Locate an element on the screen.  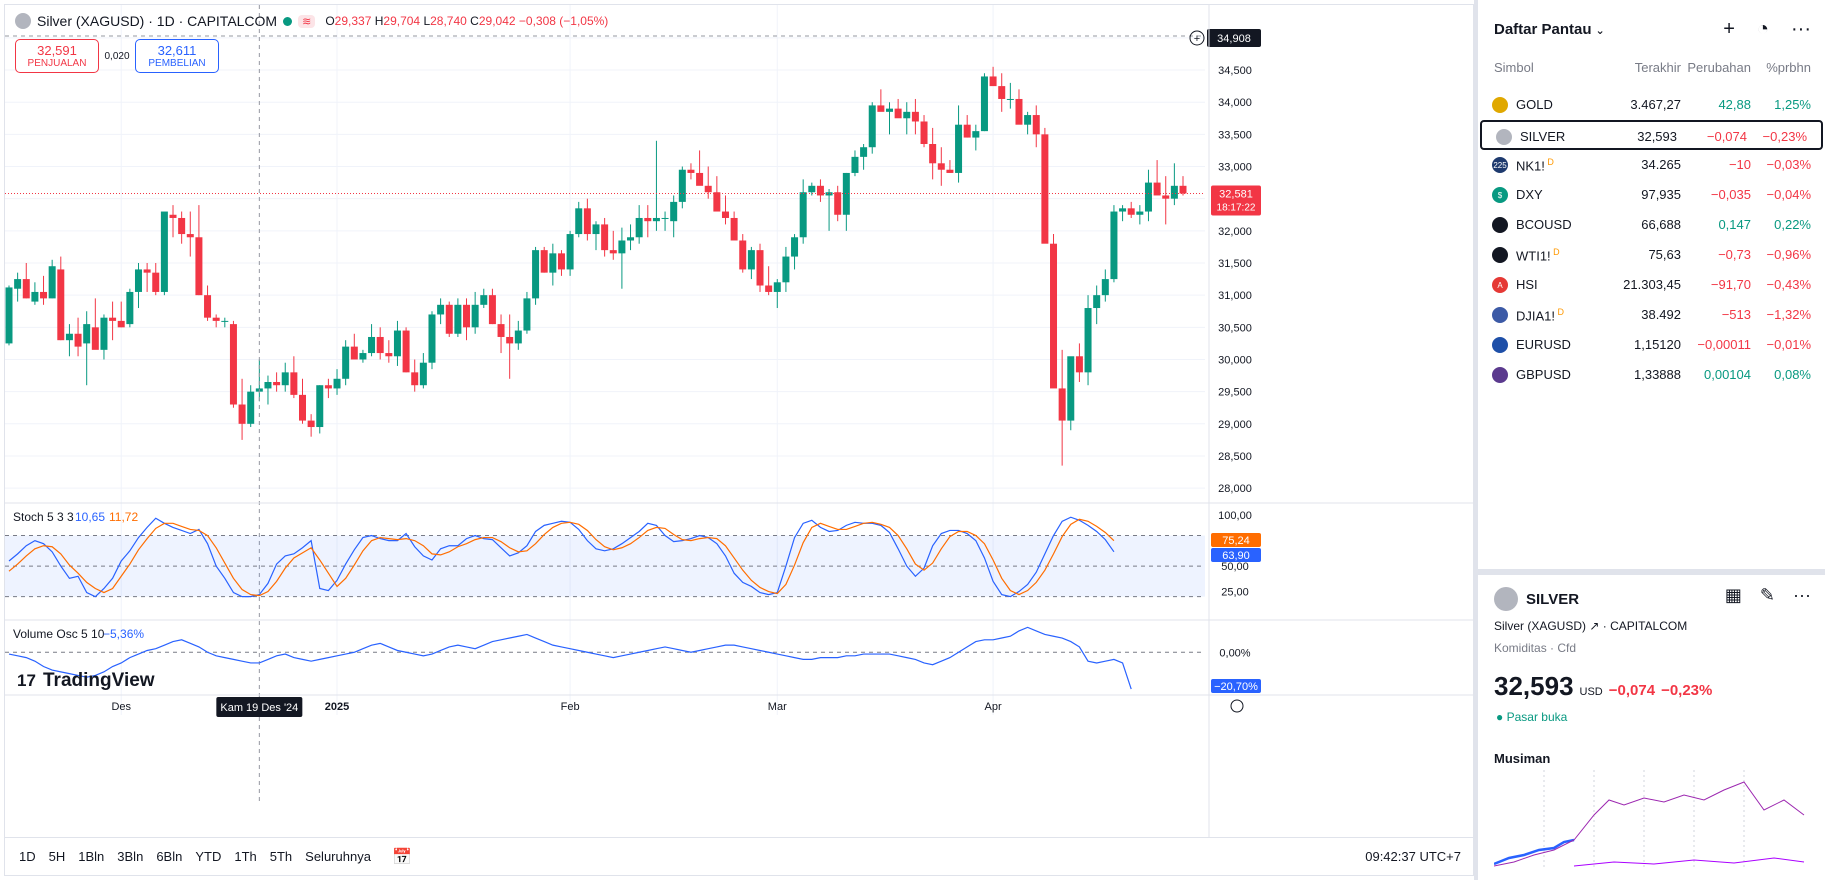
seasonal-line-prev is located at coordinates (1649, 824).